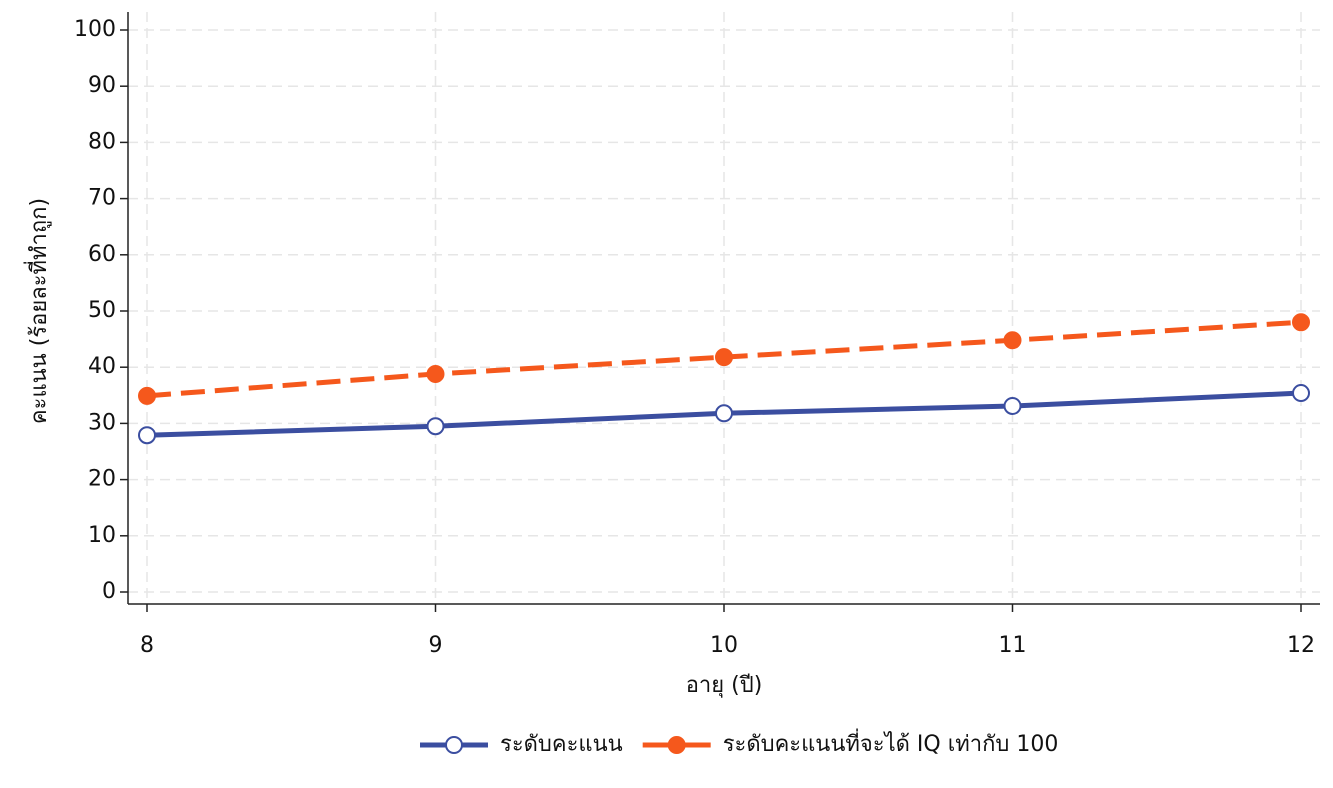 Image resolution: width=1333 pixels, height=788 pixels. What do you see at coordinates (37, 311) in the screenshot?
I see `y-axis-label: คะแนน (ร้อยละที่ทำถูก)` at bounding box center [37, 311].